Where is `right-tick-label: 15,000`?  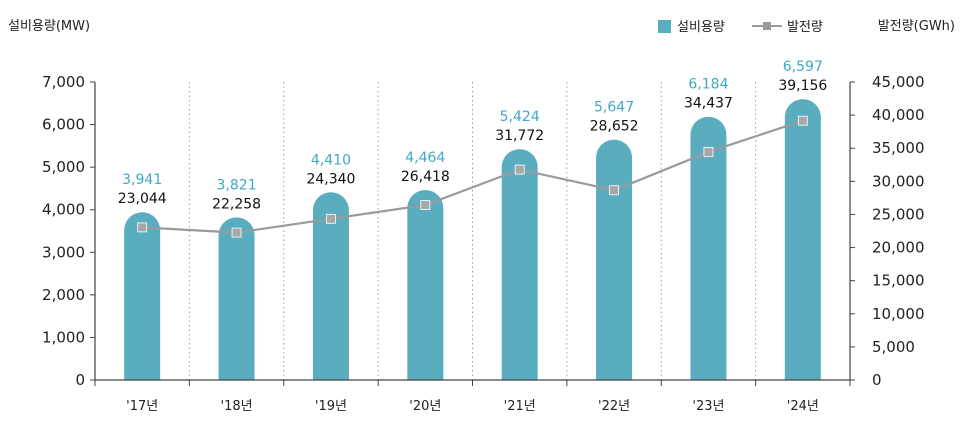
right-tick-label: 15,000 is located at coordinates (898, 281).